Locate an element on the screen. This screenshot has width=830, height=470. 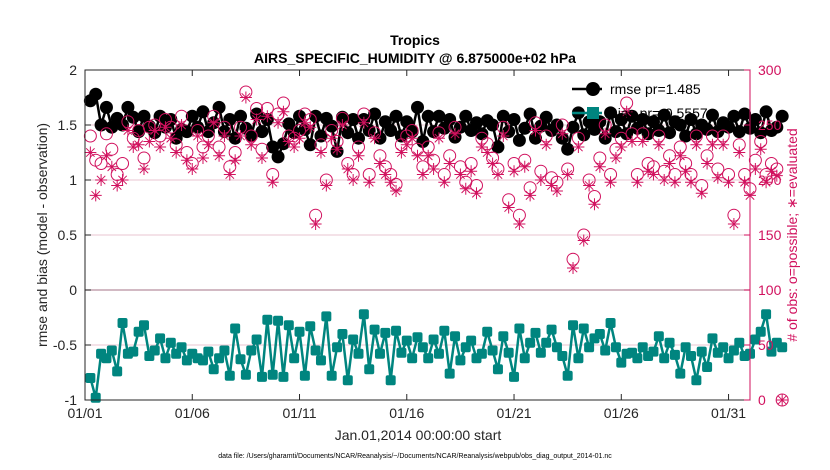
x-tick-label: 01/11 is located at coordinates (300, 413).